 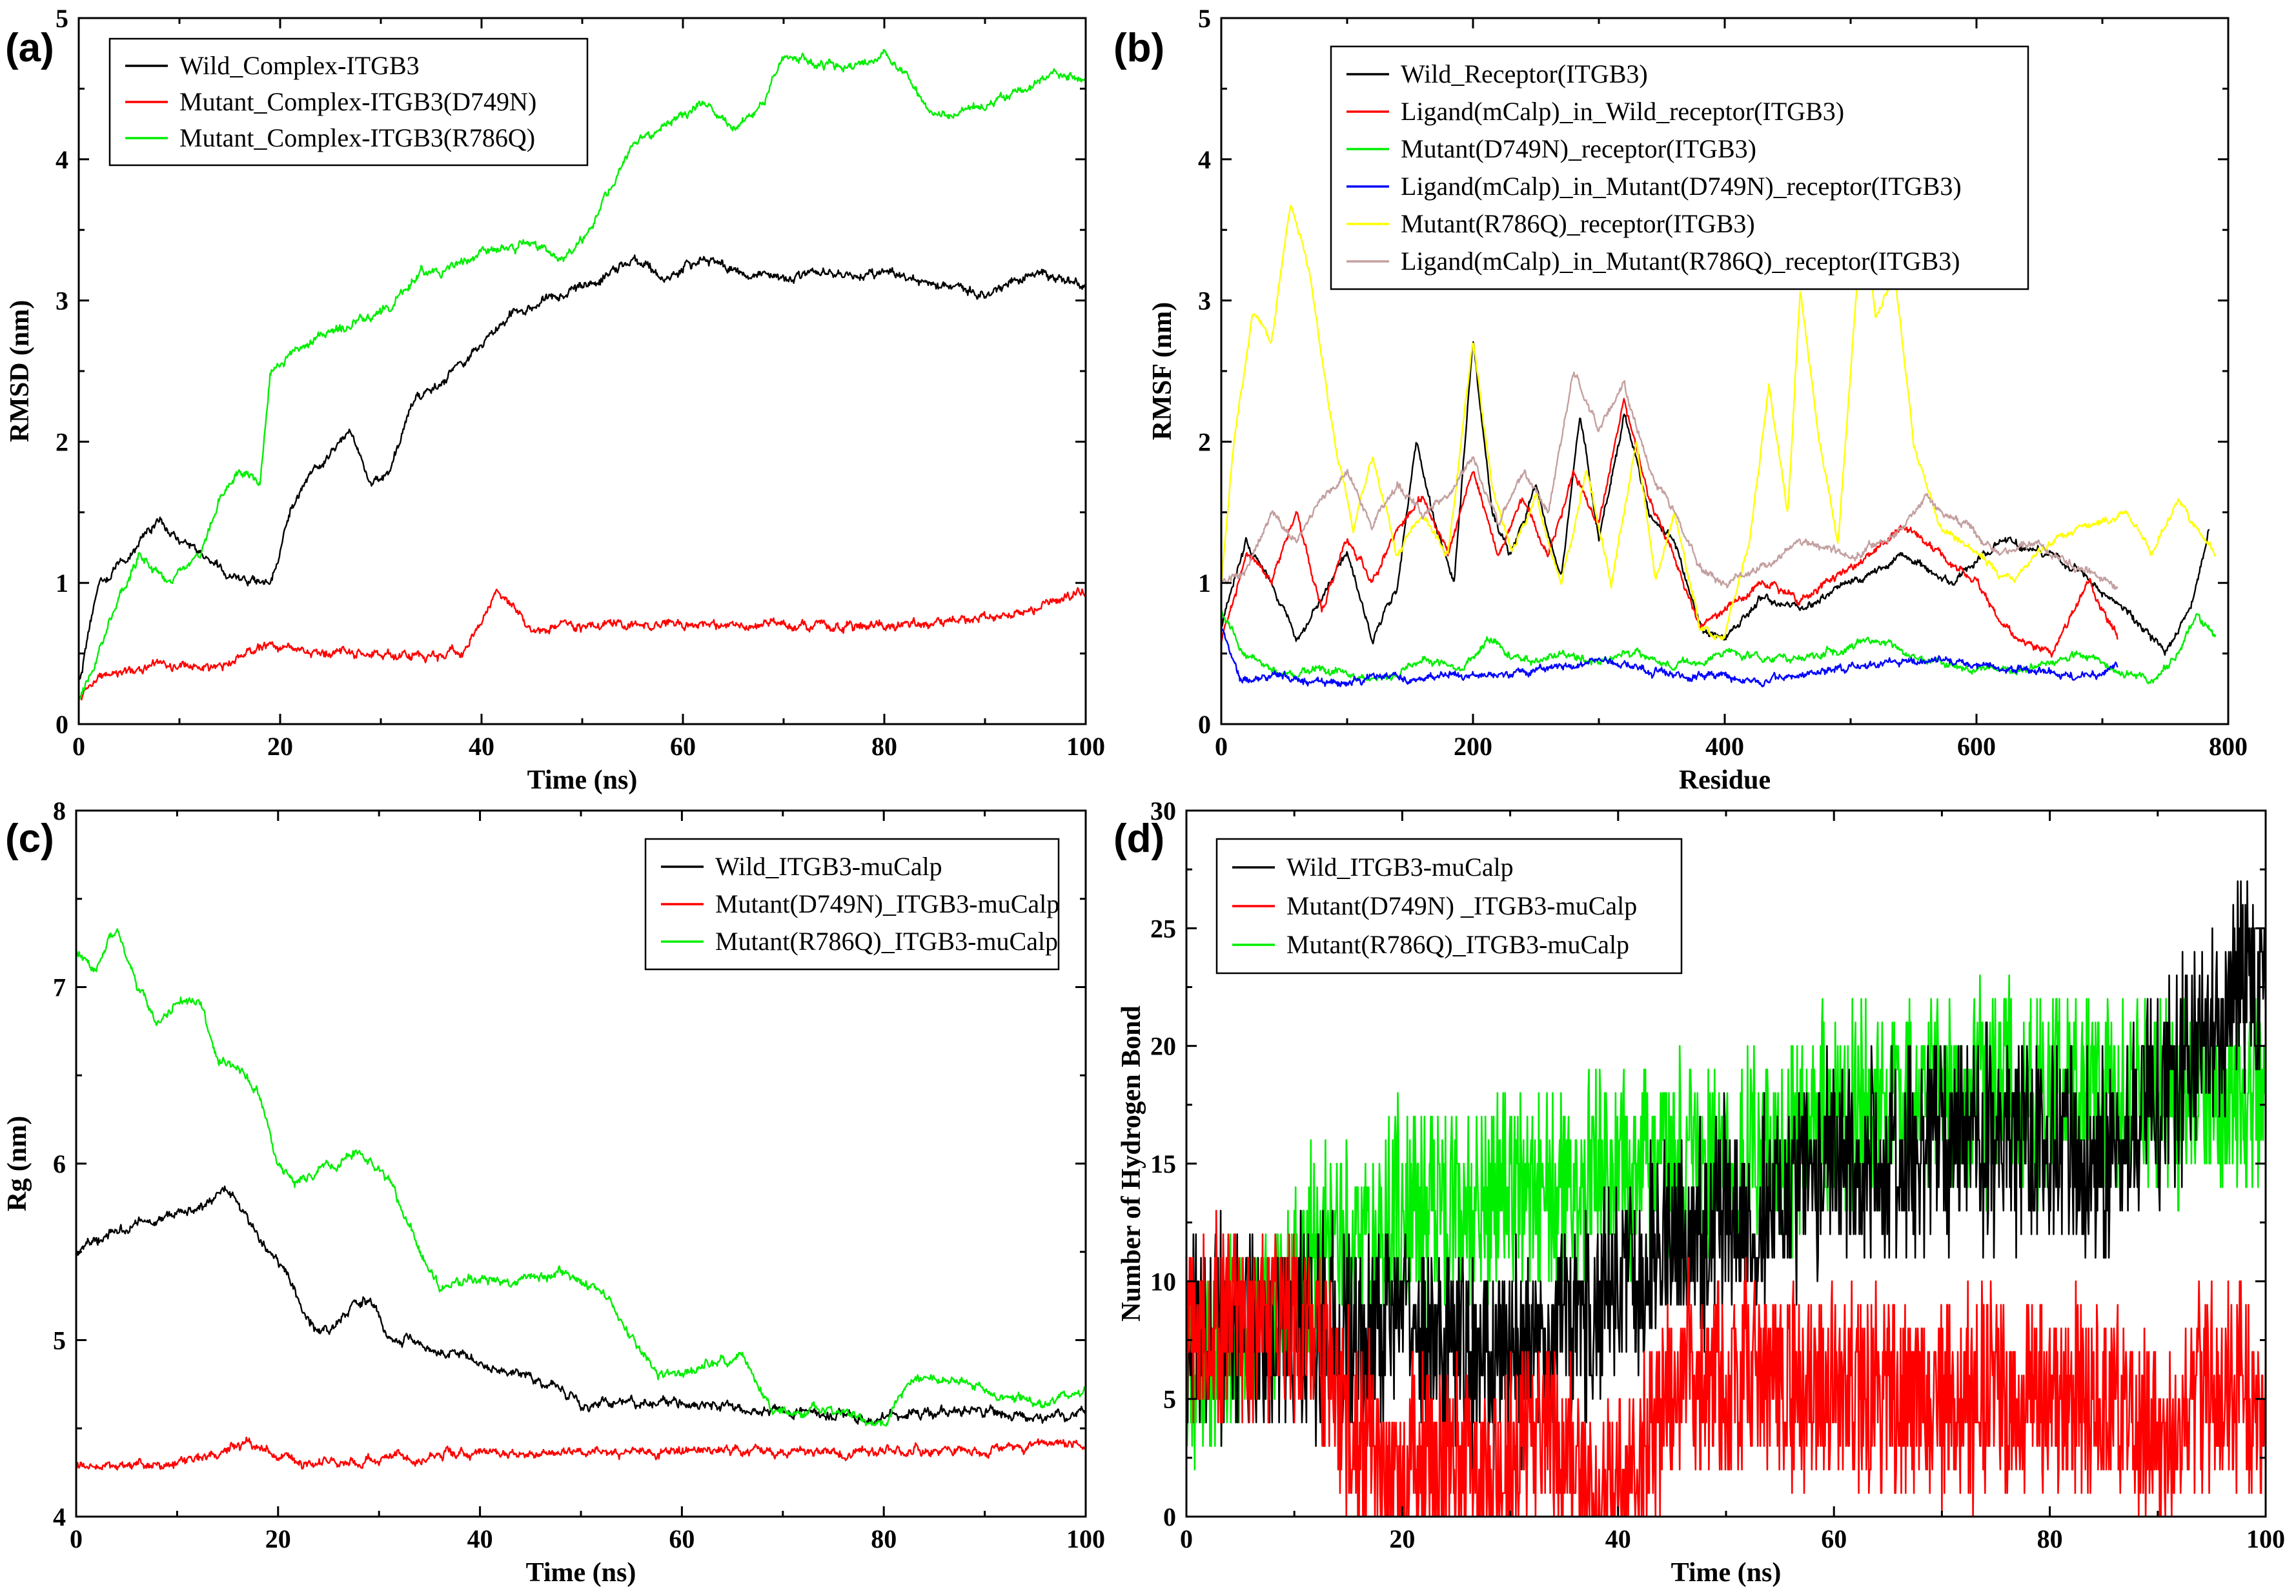 What do you see at coordinates (1976, 747) in the screenshot?
I see `x-tick-label: 600` at bounding box center [1976, 747].